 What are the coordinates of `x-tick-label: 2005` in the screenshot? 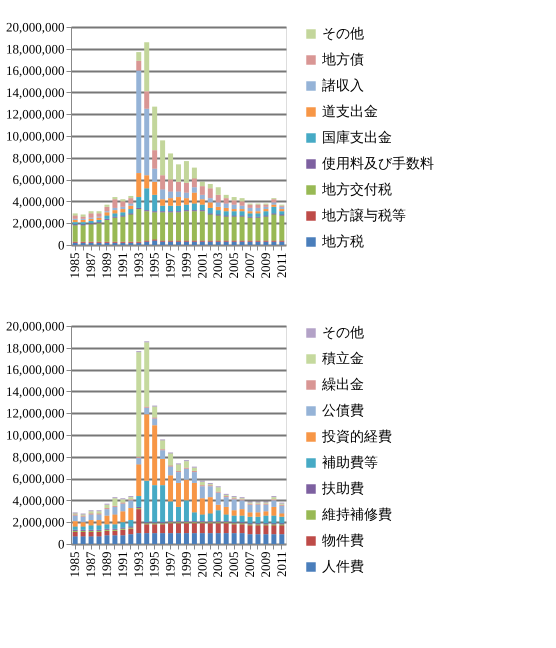 It's located at (234, 265).